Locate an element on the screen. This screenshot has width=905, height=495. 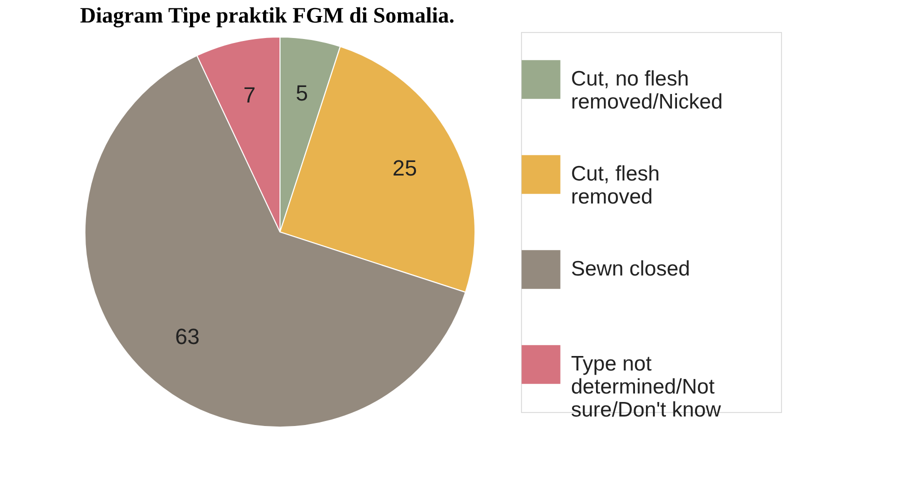
legend-label: Cut, no flesh removed/Nicked is located at coordinates (647, 91).